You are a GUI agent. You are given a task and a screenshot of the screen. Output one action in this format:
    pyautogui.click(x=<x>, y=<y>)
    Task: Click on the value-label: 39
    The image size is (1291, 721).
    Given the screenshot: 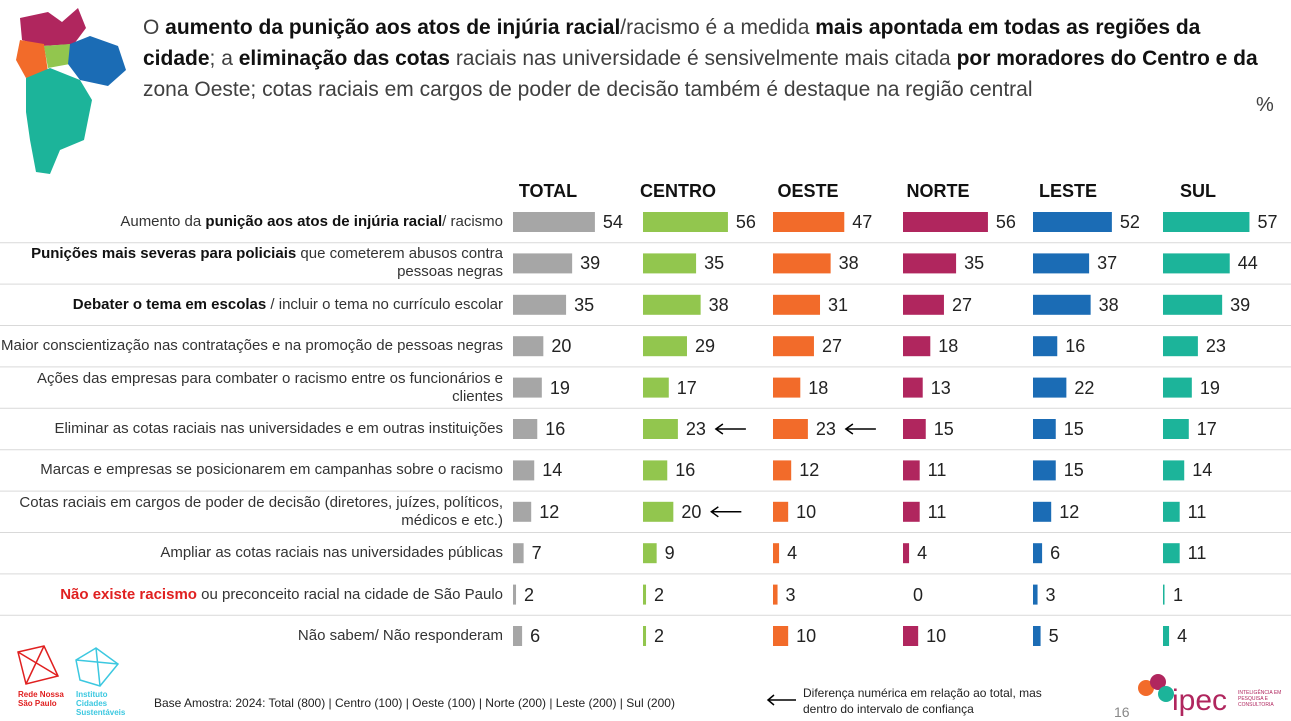 What is the action you would take?
    pyautogui.click(x=1240, y=304)
    